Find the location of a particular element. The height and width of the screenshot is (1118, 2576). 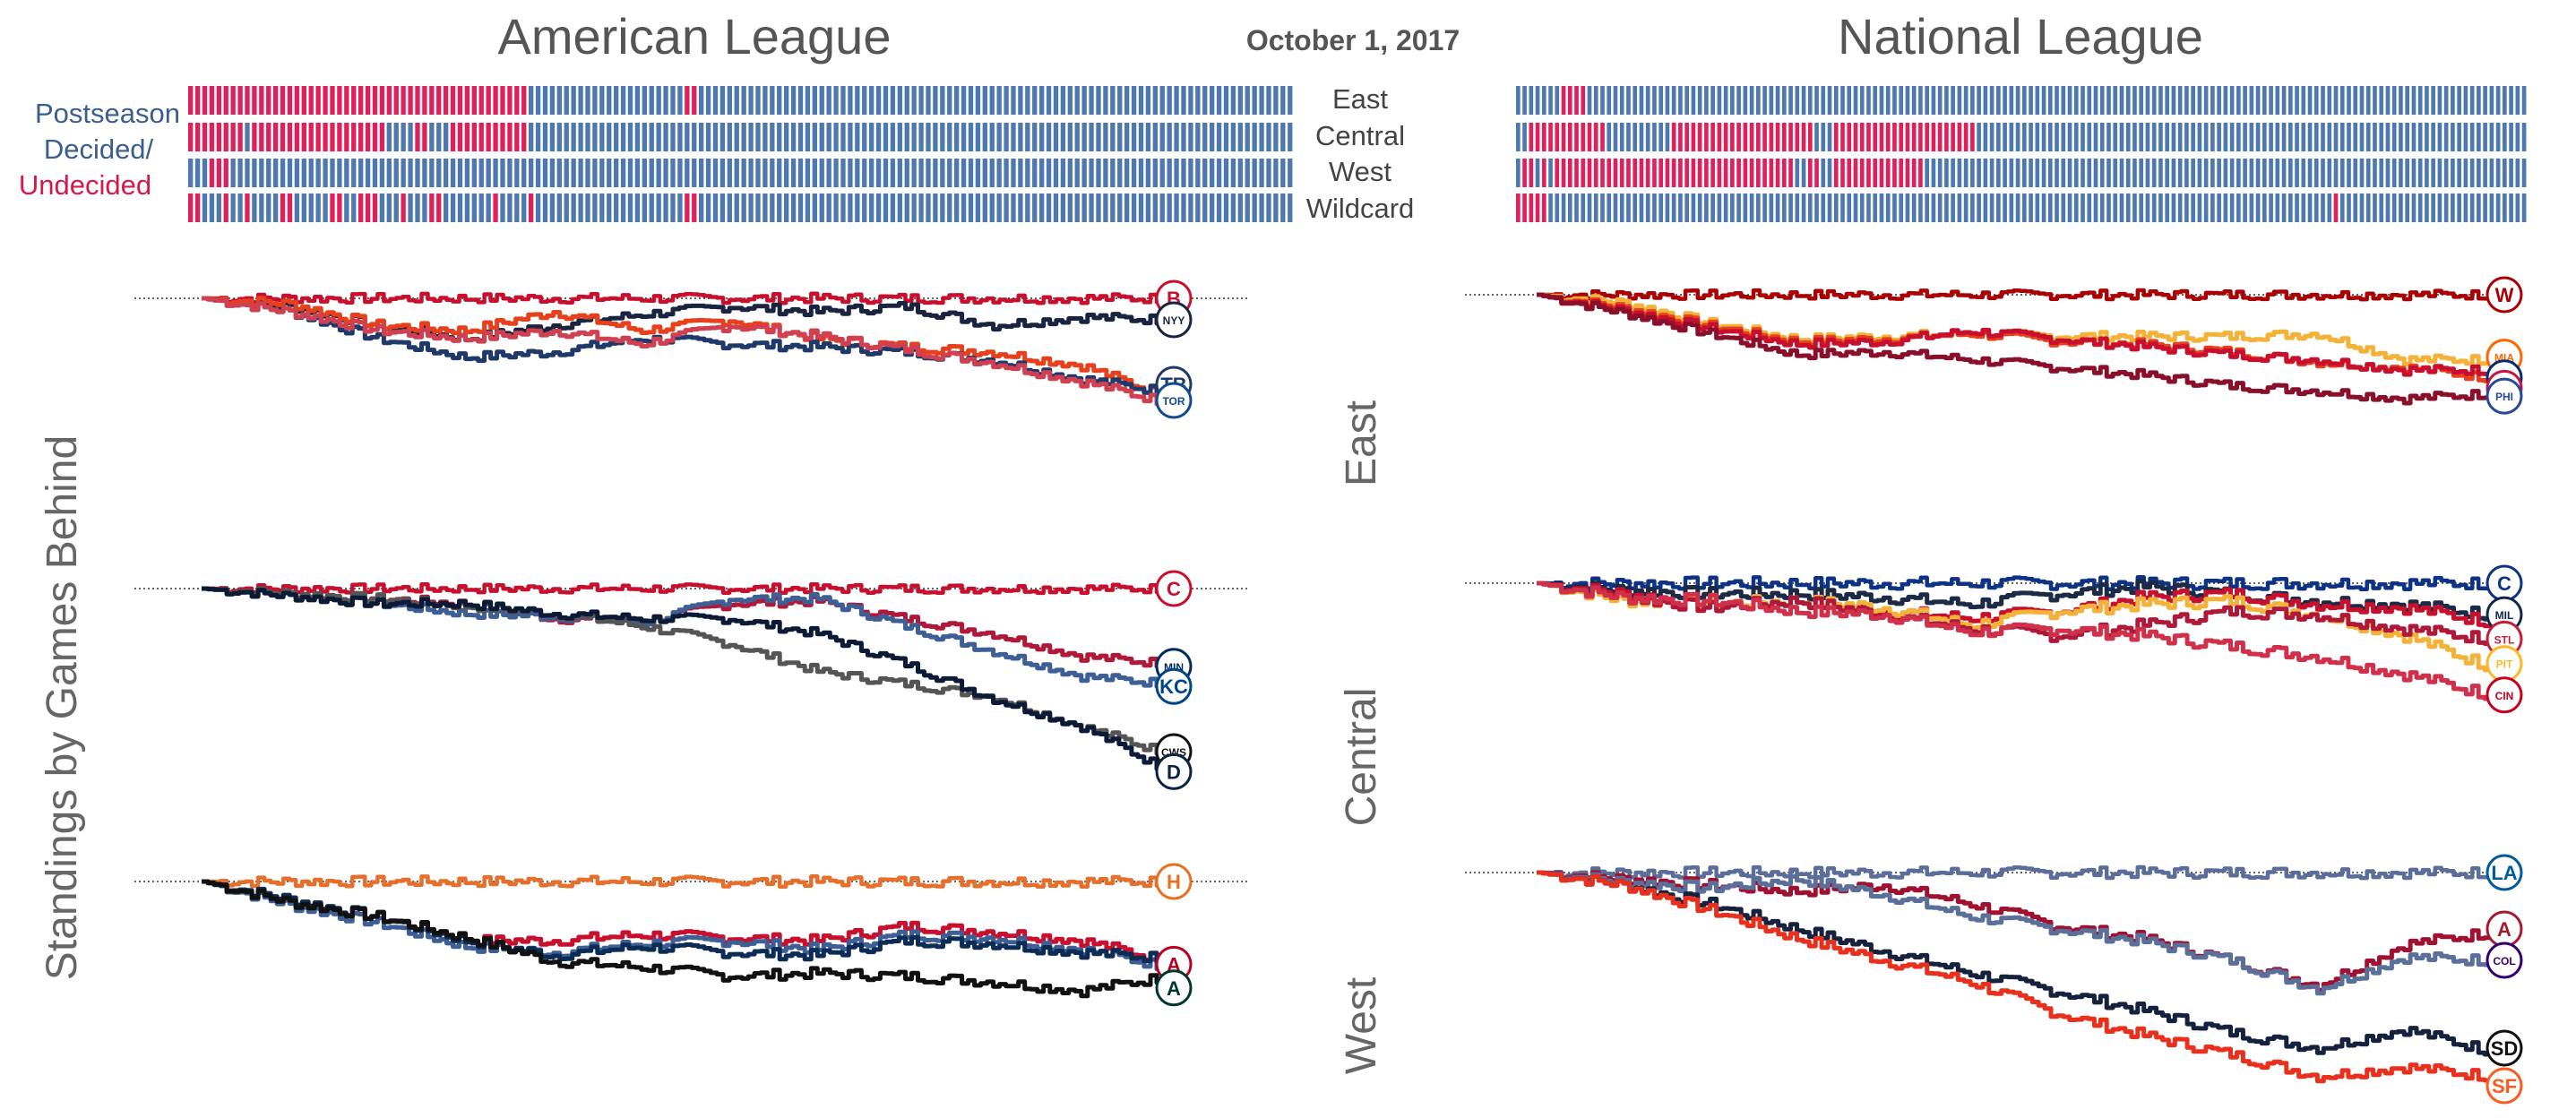

team-logo-icon: W is located at coordinates (2505, 295).